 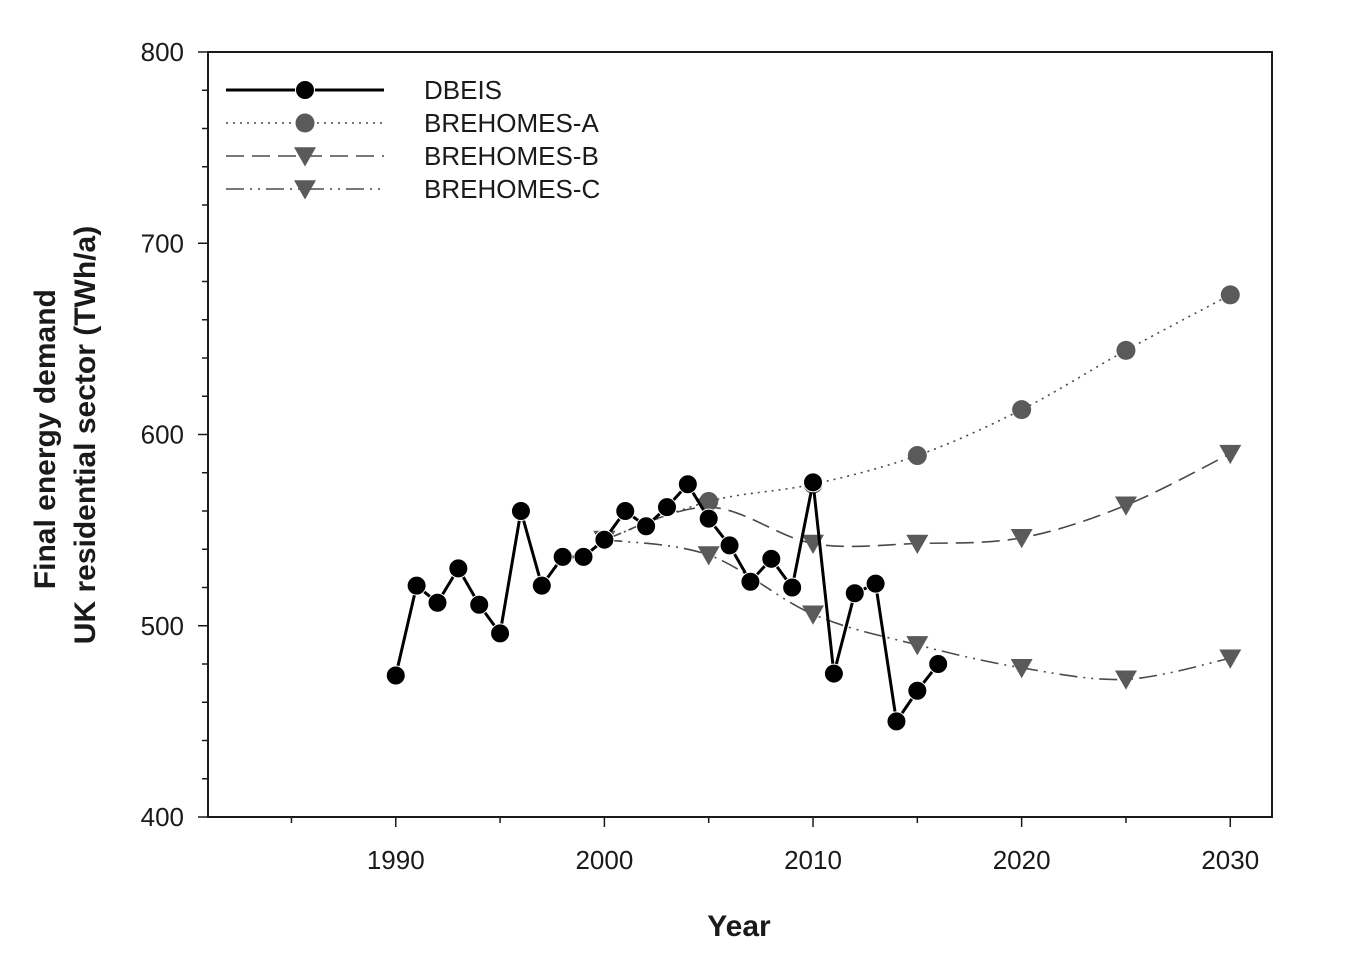 What do you see at coordinates (1230, 860) in the screenshot?
I see `x-tick-label: 2030` at bounding box center [1230, 860].